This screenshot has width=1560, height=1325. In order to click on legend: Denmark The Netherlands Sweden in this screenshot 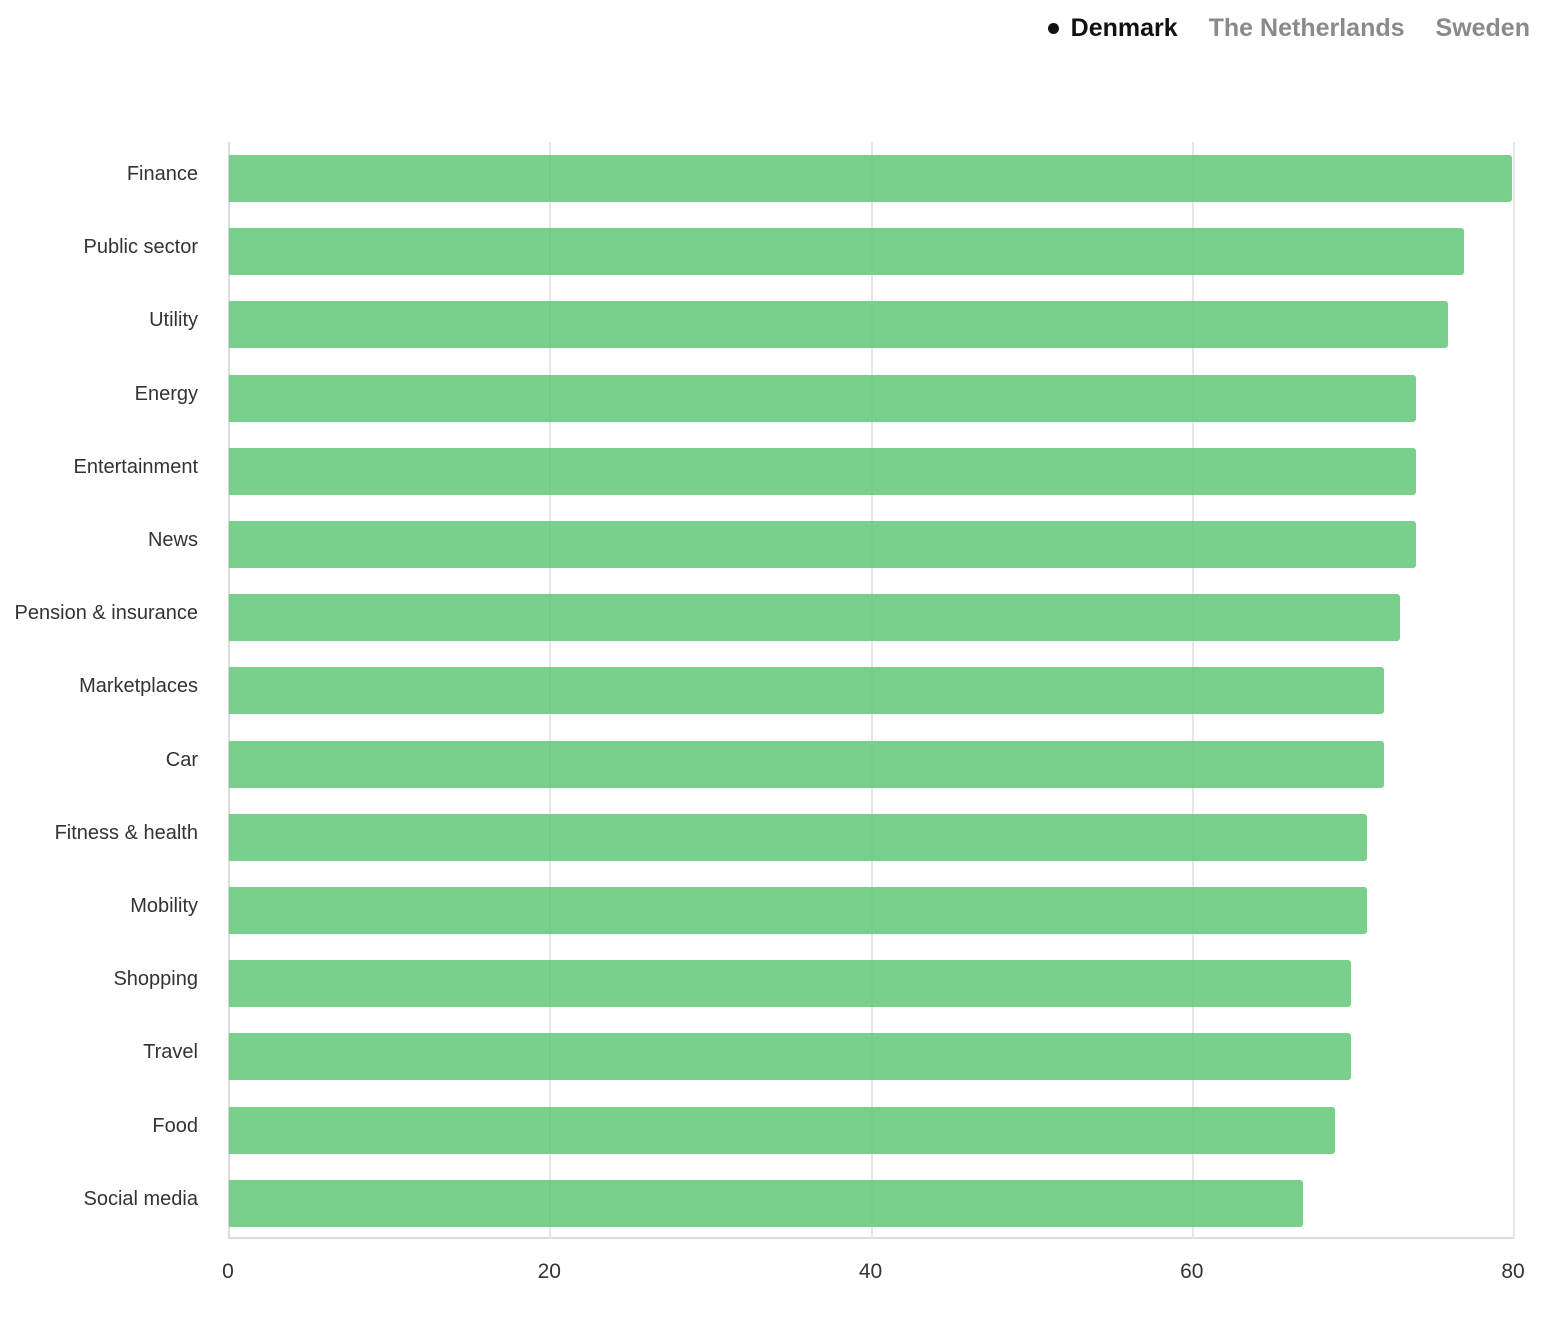, I will do `click(1288, 28)`.